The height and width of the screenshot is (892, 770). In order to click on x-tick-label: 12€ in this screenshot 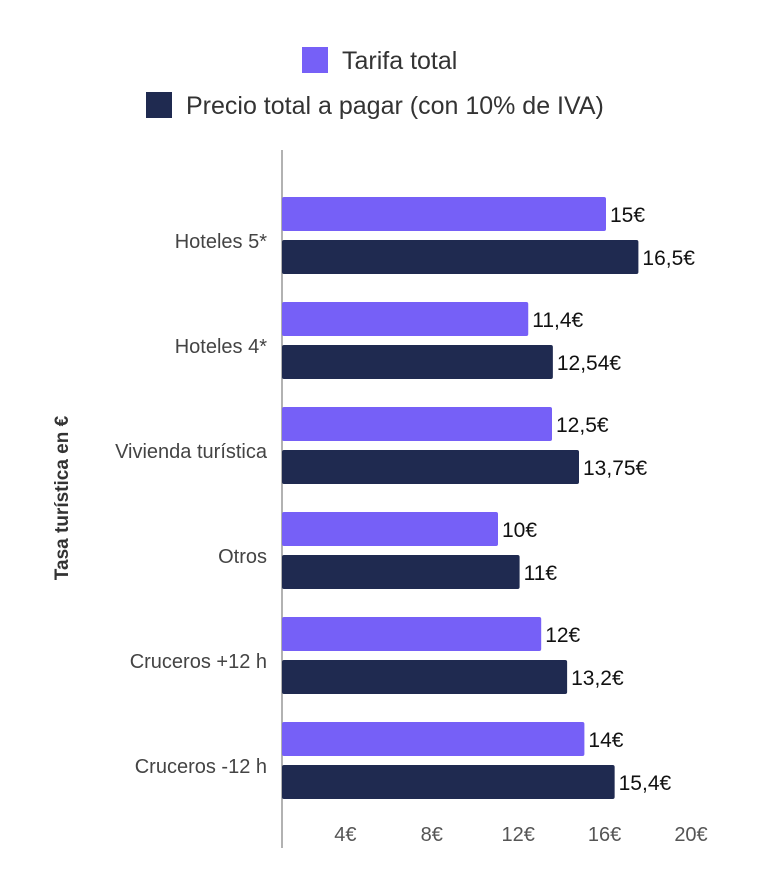, I will do `click(518, 835)`.